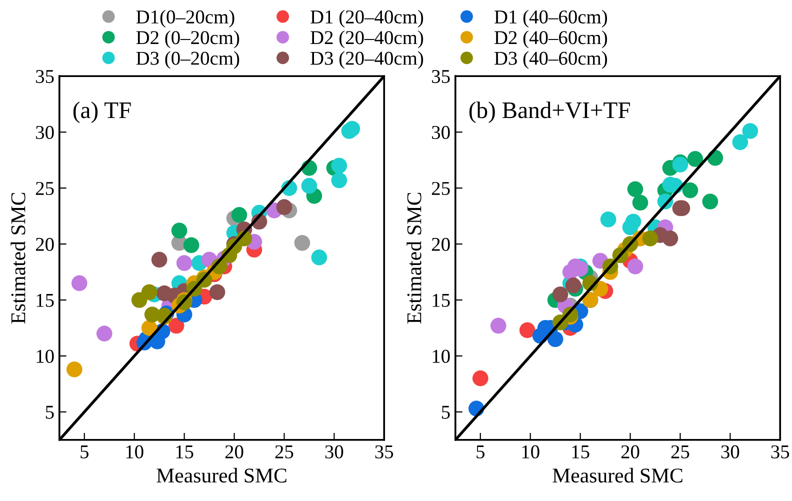  Describe the element at coordinates (551, 19) in the screenshot. I see `legend-label: D1 (40–60cm)` at that location.